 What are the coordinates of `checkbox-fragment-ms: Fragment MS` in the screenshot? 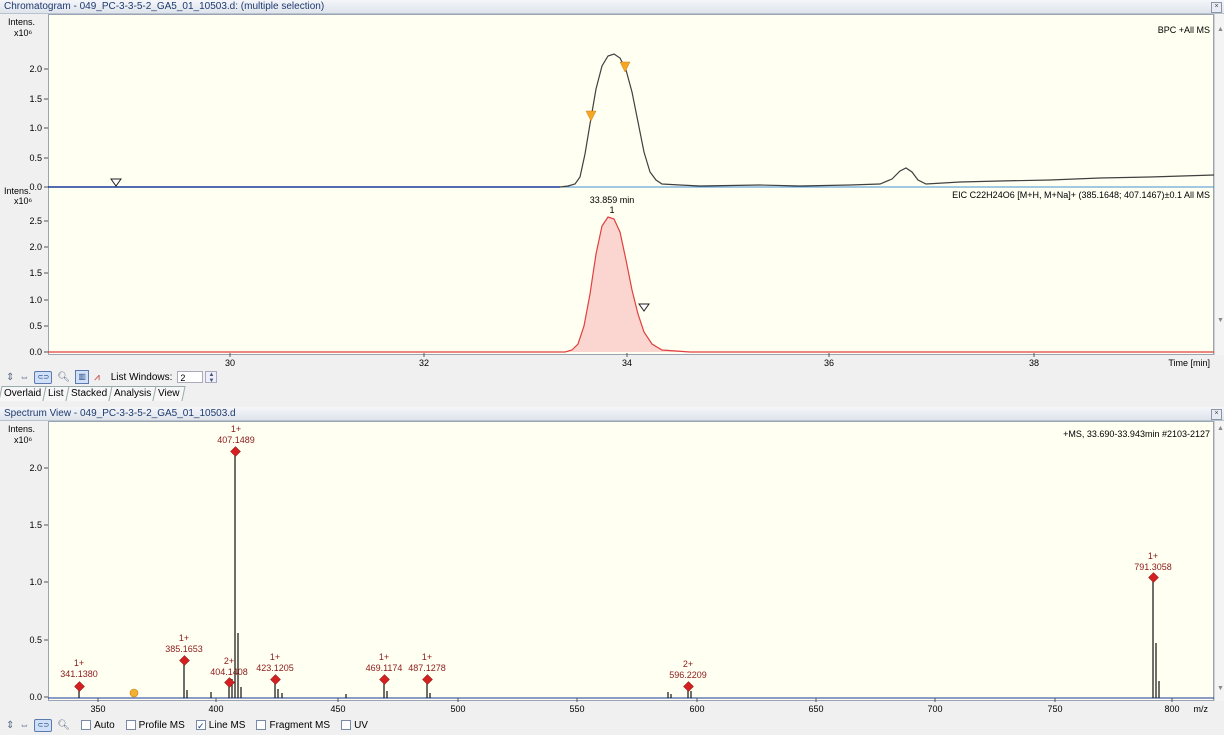 It's located at (293, 725).